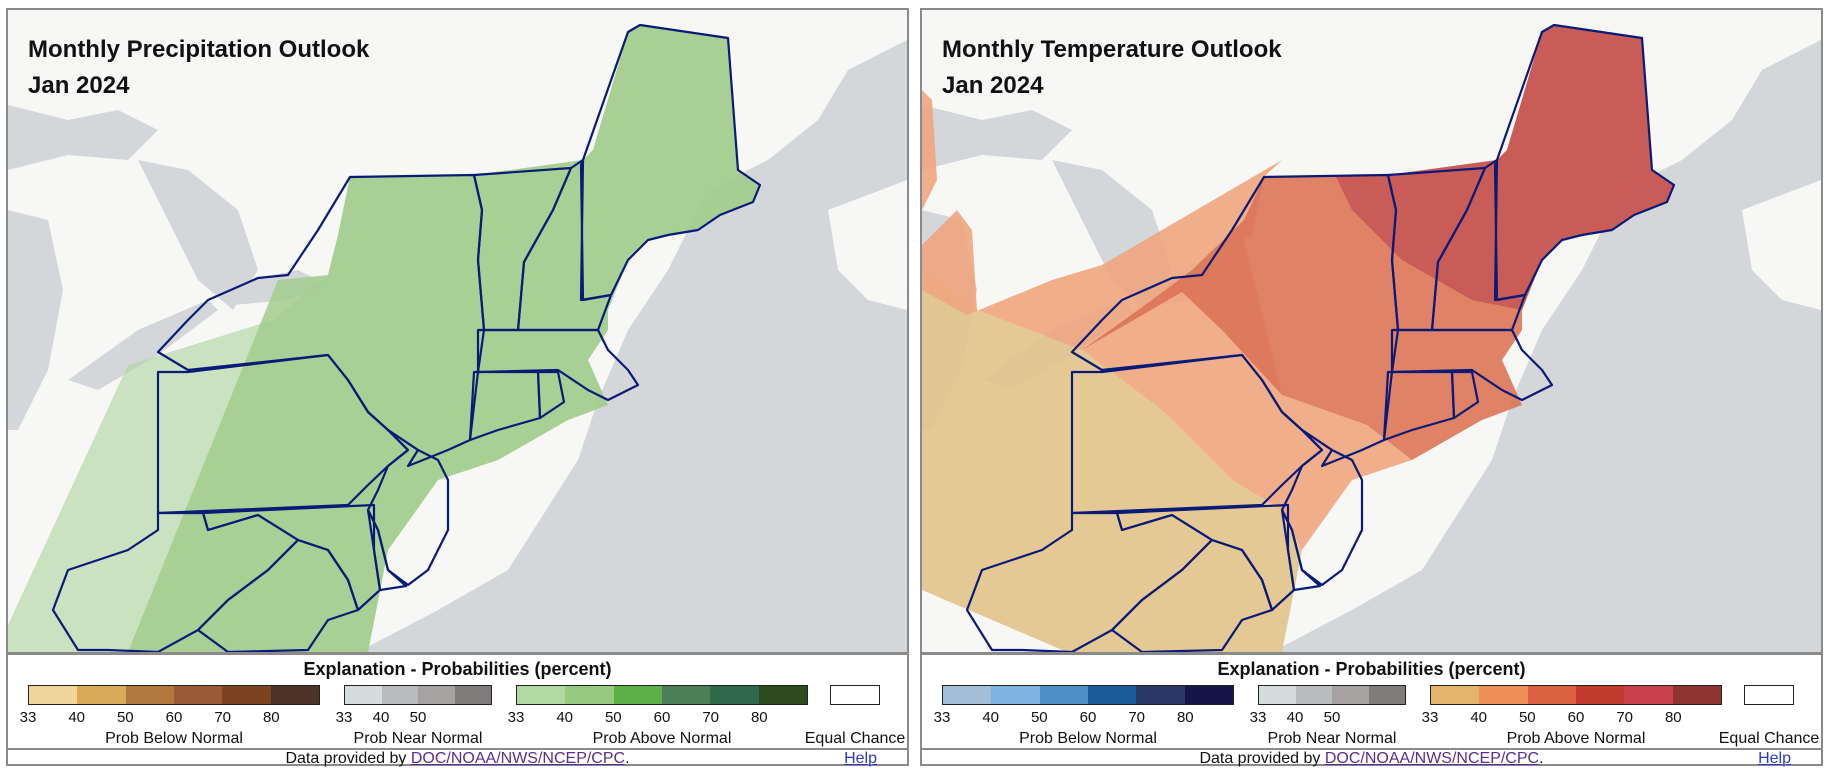 The height and width of the screenshot is (772, 1826). I want to click on below-normal-label: Prob Below Normal, so click(174, 738).